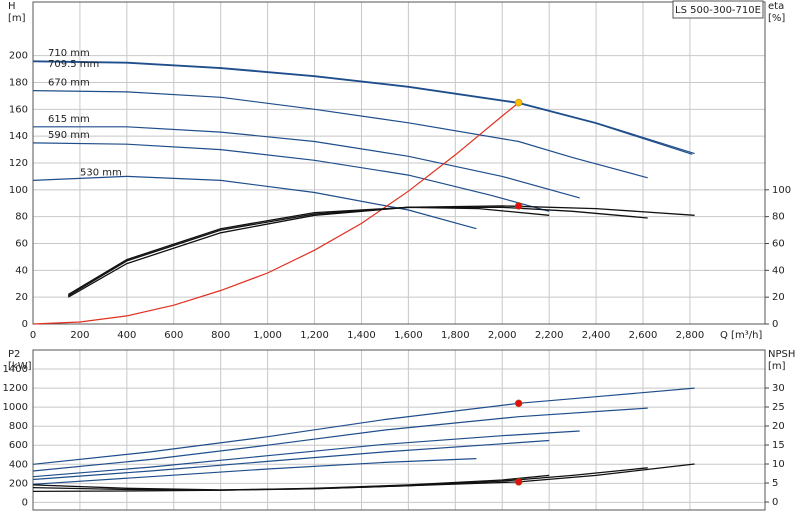  What do you see at coordinates (549, 335) in the screenshot?
I see `x-tick-label: 2,200` at bounding box center [549, 335].